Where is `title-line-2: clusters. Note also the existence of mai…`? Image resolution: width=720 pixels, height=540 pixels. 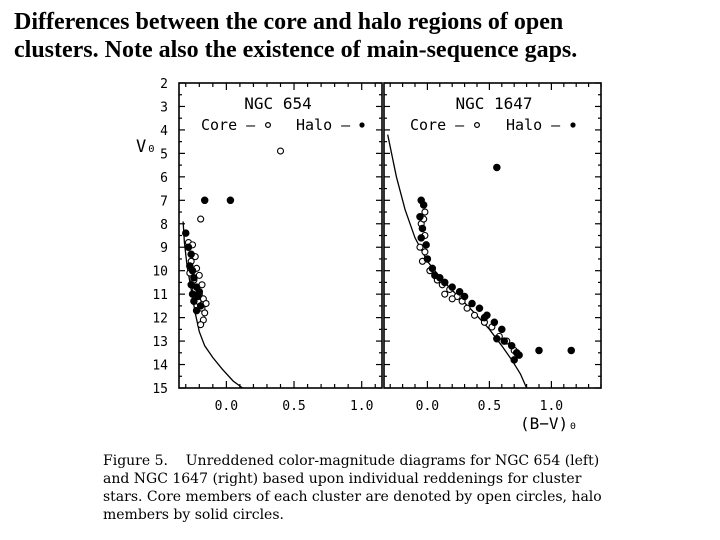 title-line-2: clusters. Note also the existence of mai… is located at coordinates (296, 50).